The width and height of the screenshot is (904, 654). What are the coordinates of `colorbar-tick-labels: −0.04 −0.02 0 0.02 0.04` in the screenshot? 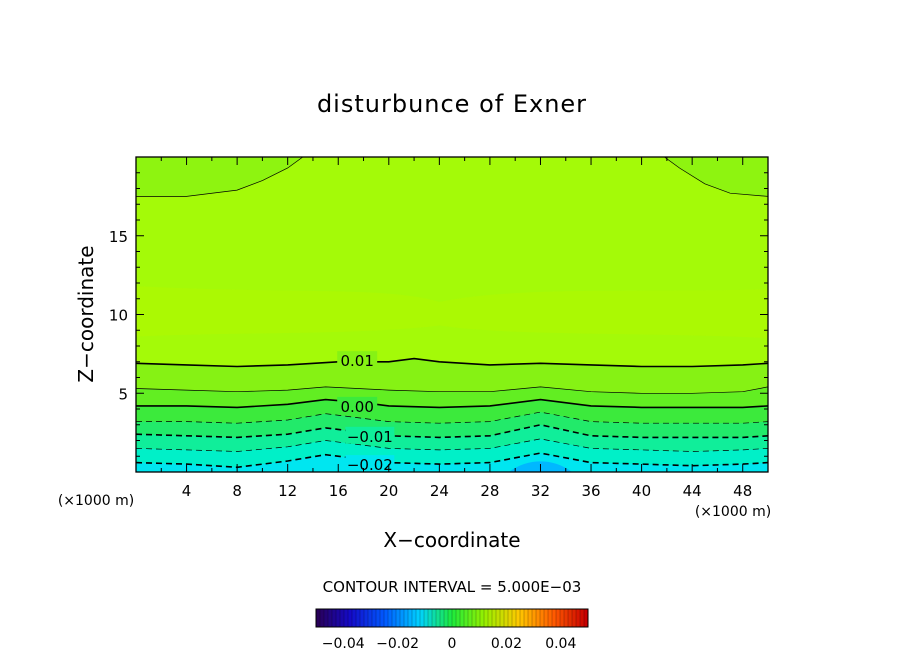 It's located at (449, 644).